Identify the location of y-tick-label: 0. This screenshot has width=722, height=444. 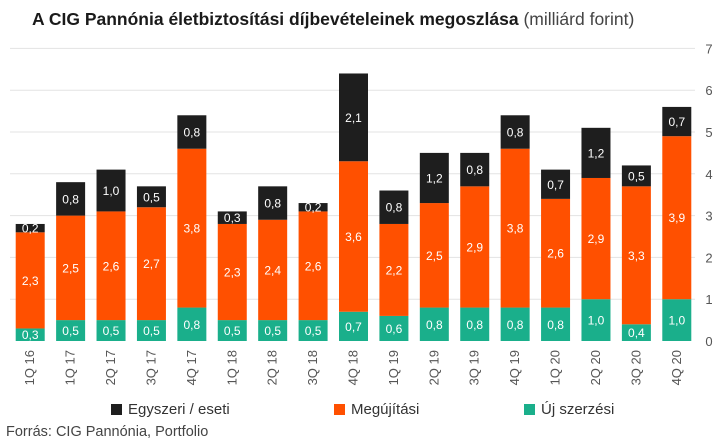
(708, 341).